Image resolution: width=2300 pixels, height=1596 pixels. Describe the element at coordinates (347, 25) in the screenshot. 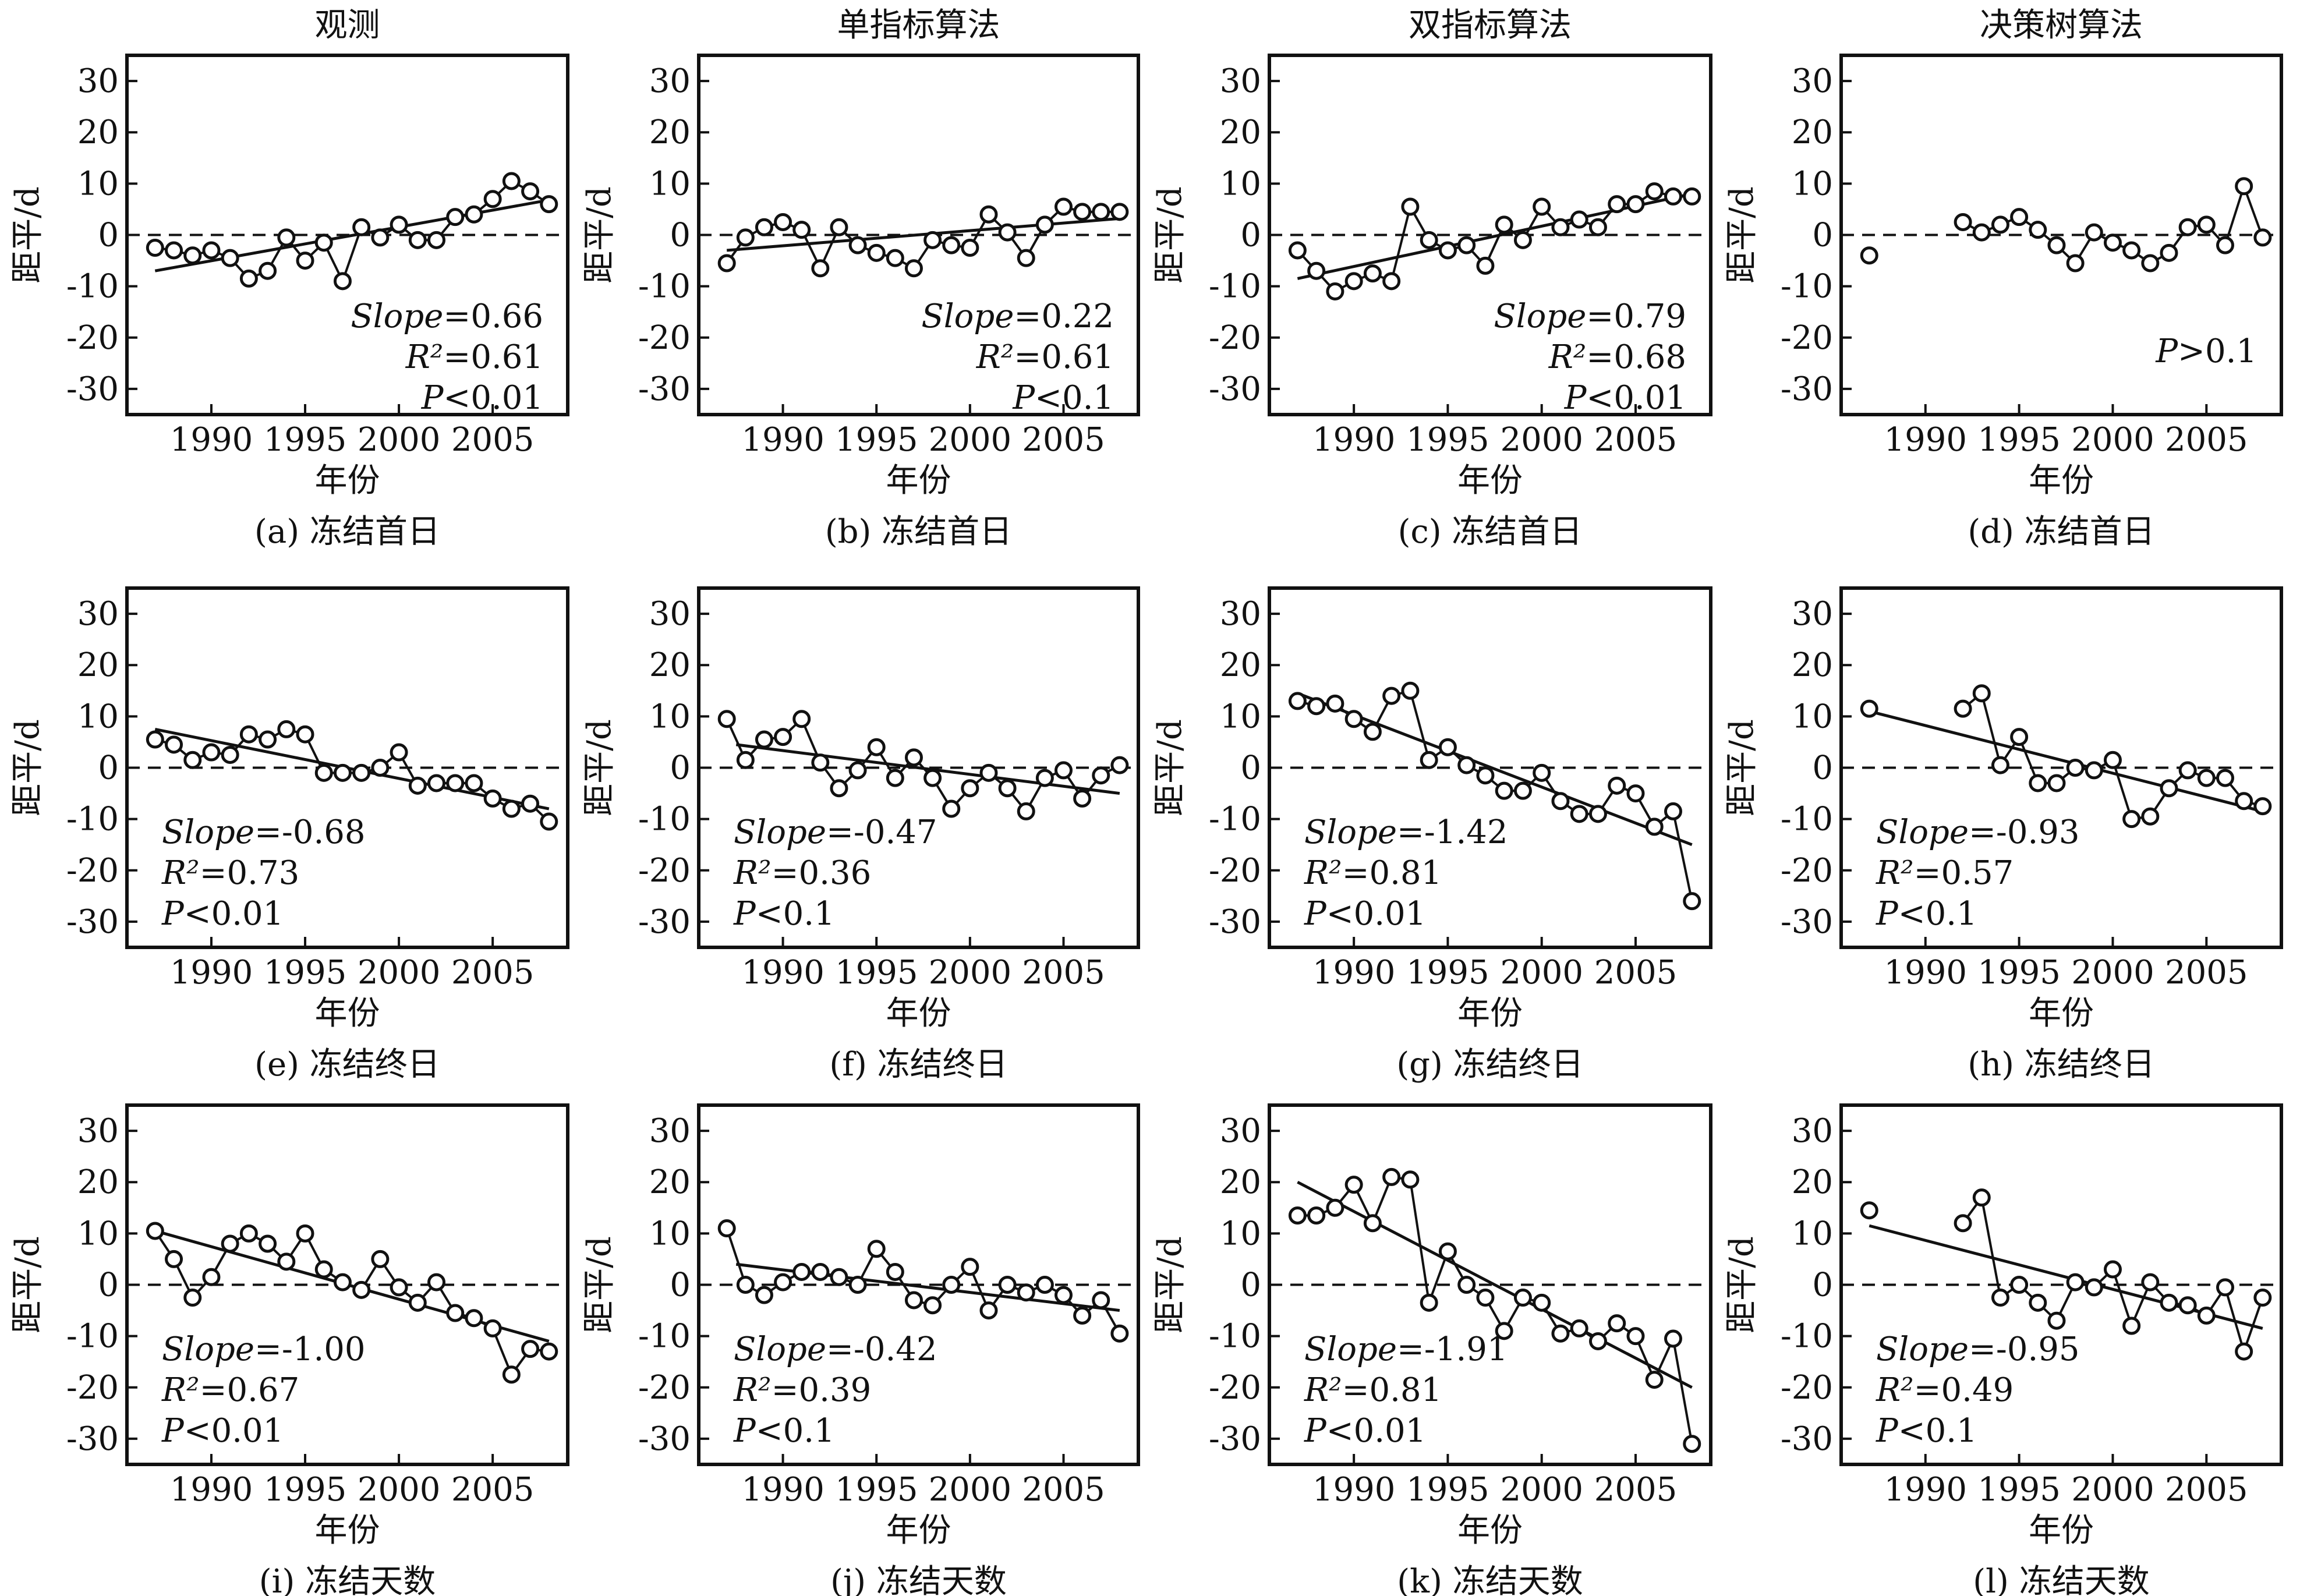

I see `column-title: 观测` at that location.